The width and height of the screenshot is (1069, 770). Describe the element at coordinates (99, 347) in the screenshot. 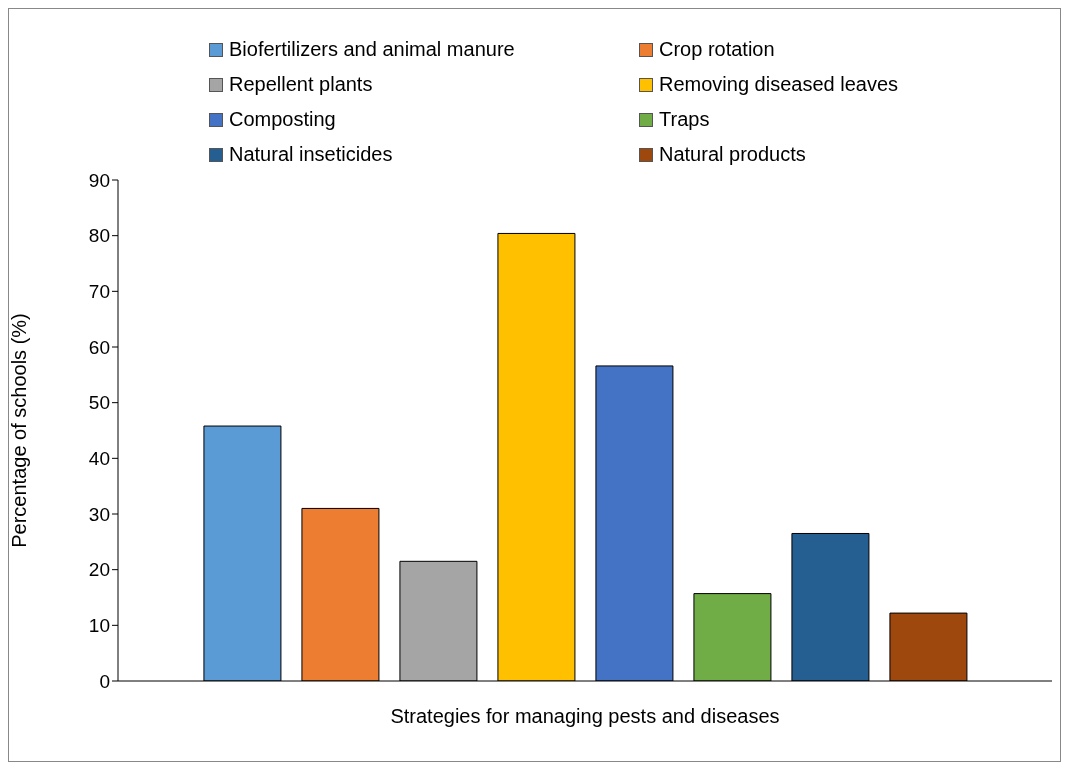

I see `y-tick-label: 60` at that location.